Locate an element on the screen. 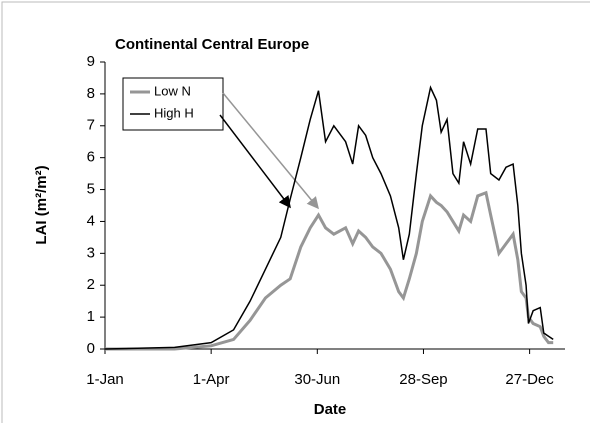 The height and width of the screenshot is (423, 597). chart-title: Continental Central Europe is located at coordinates (212, 44).